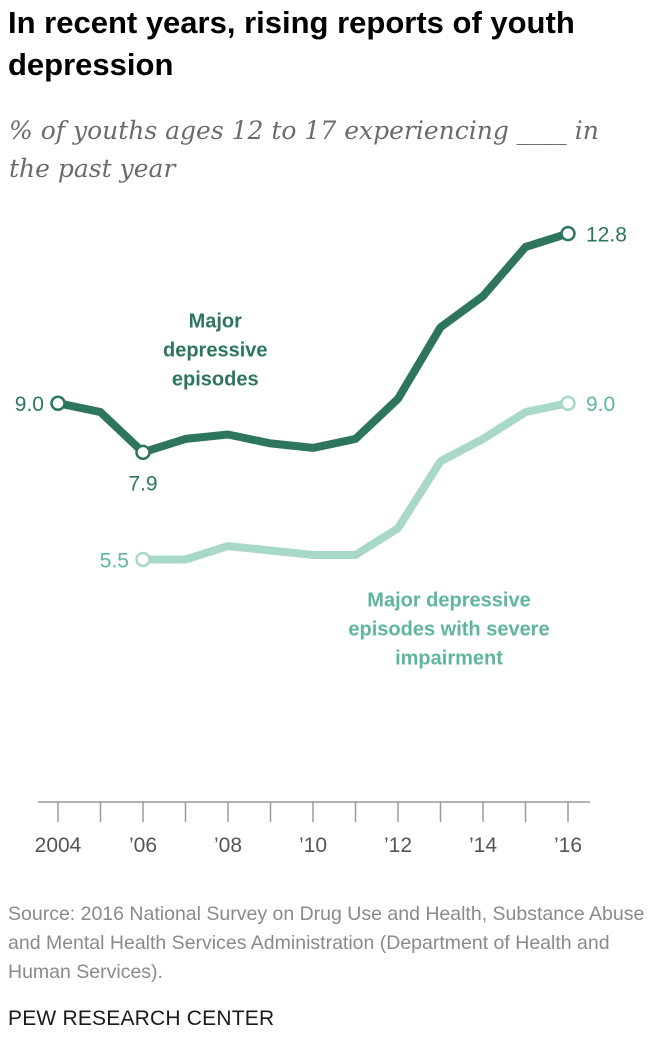 This screenshot has height=1038, width=650. I want to click on brand-label: PEW RESEARCH CENTER, so click(141, 1018).